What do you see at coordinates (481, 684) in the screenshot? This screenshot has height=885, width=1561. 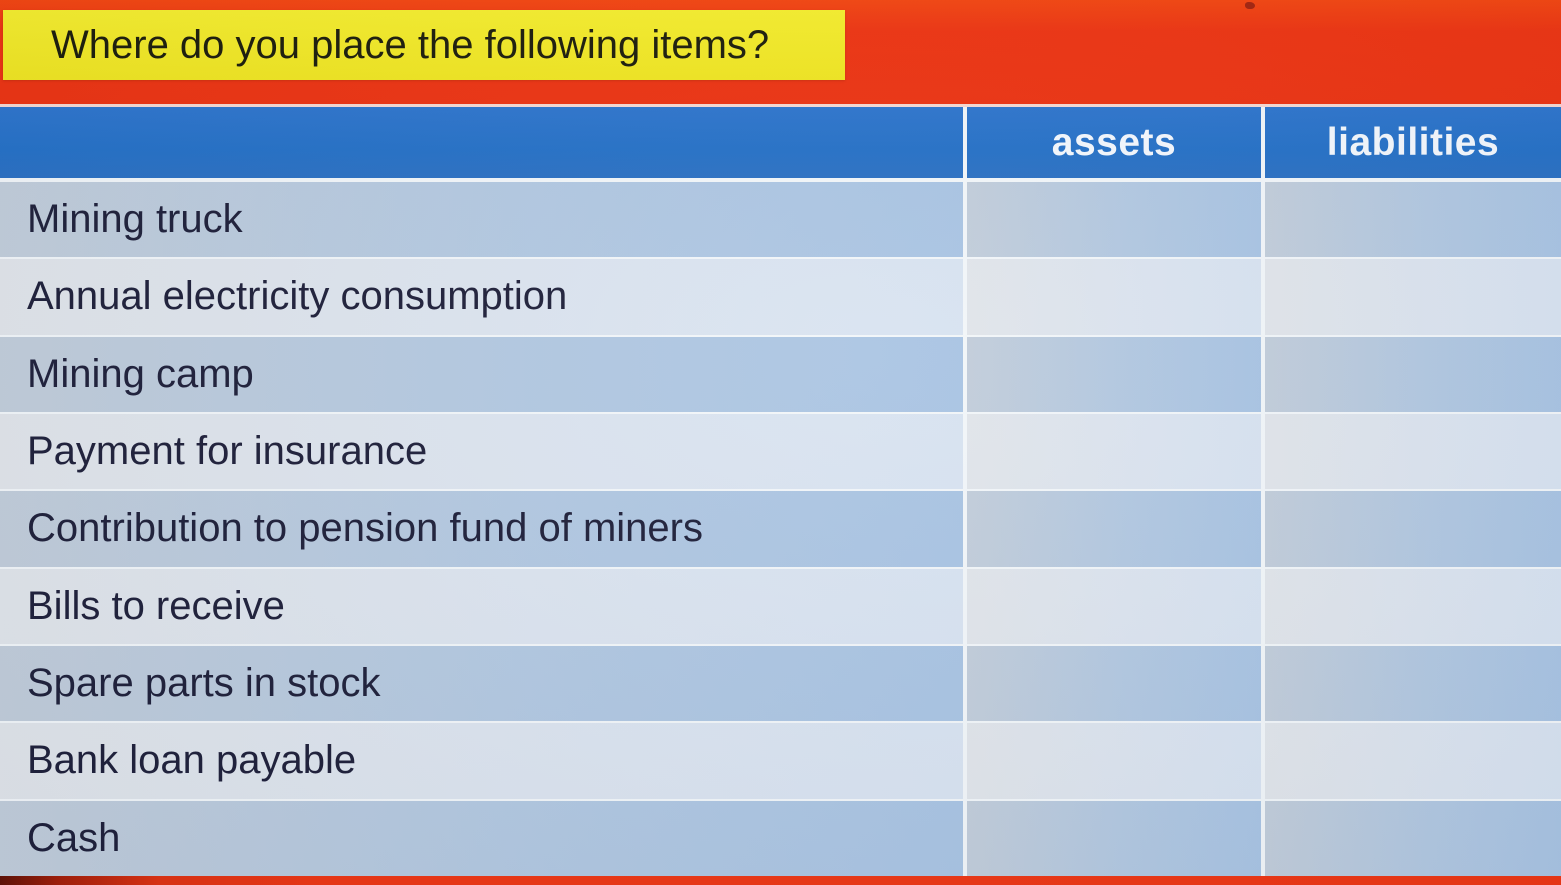 I see `item-cell: Spare parts in stock` at bounding box center [481, 684].